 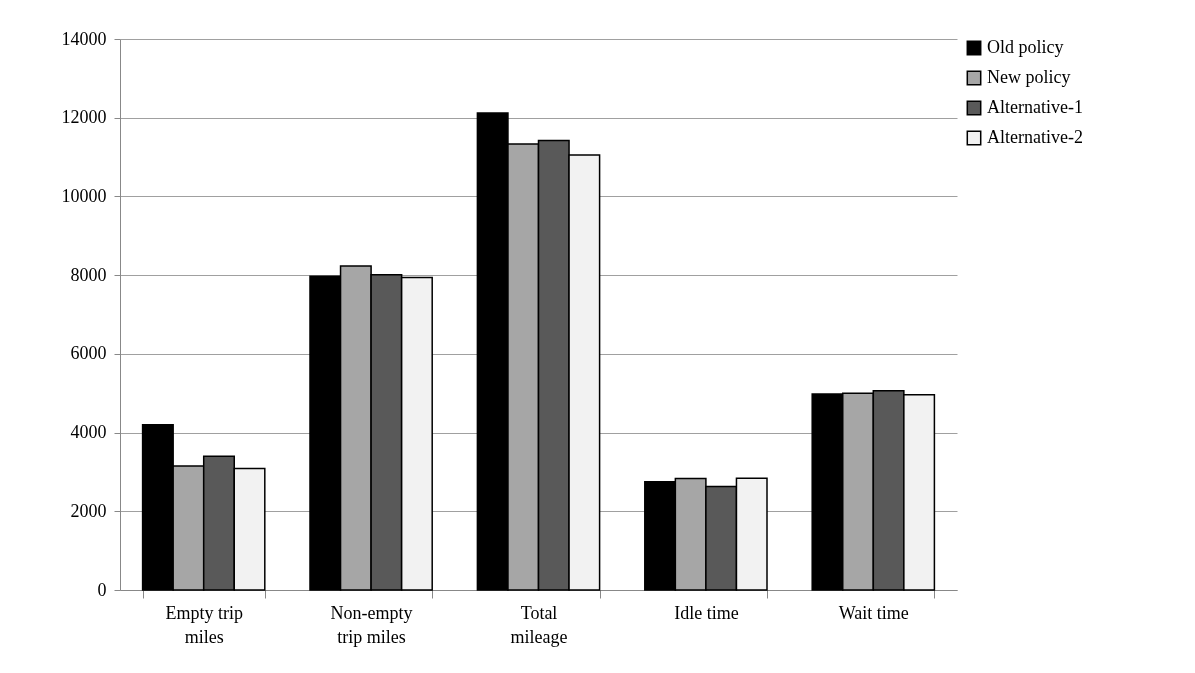 What do you see at coordinates (204, 624) in the screenshot?
I see `x-tick-label: Empty trip miles` at bounding box center [204, 624].